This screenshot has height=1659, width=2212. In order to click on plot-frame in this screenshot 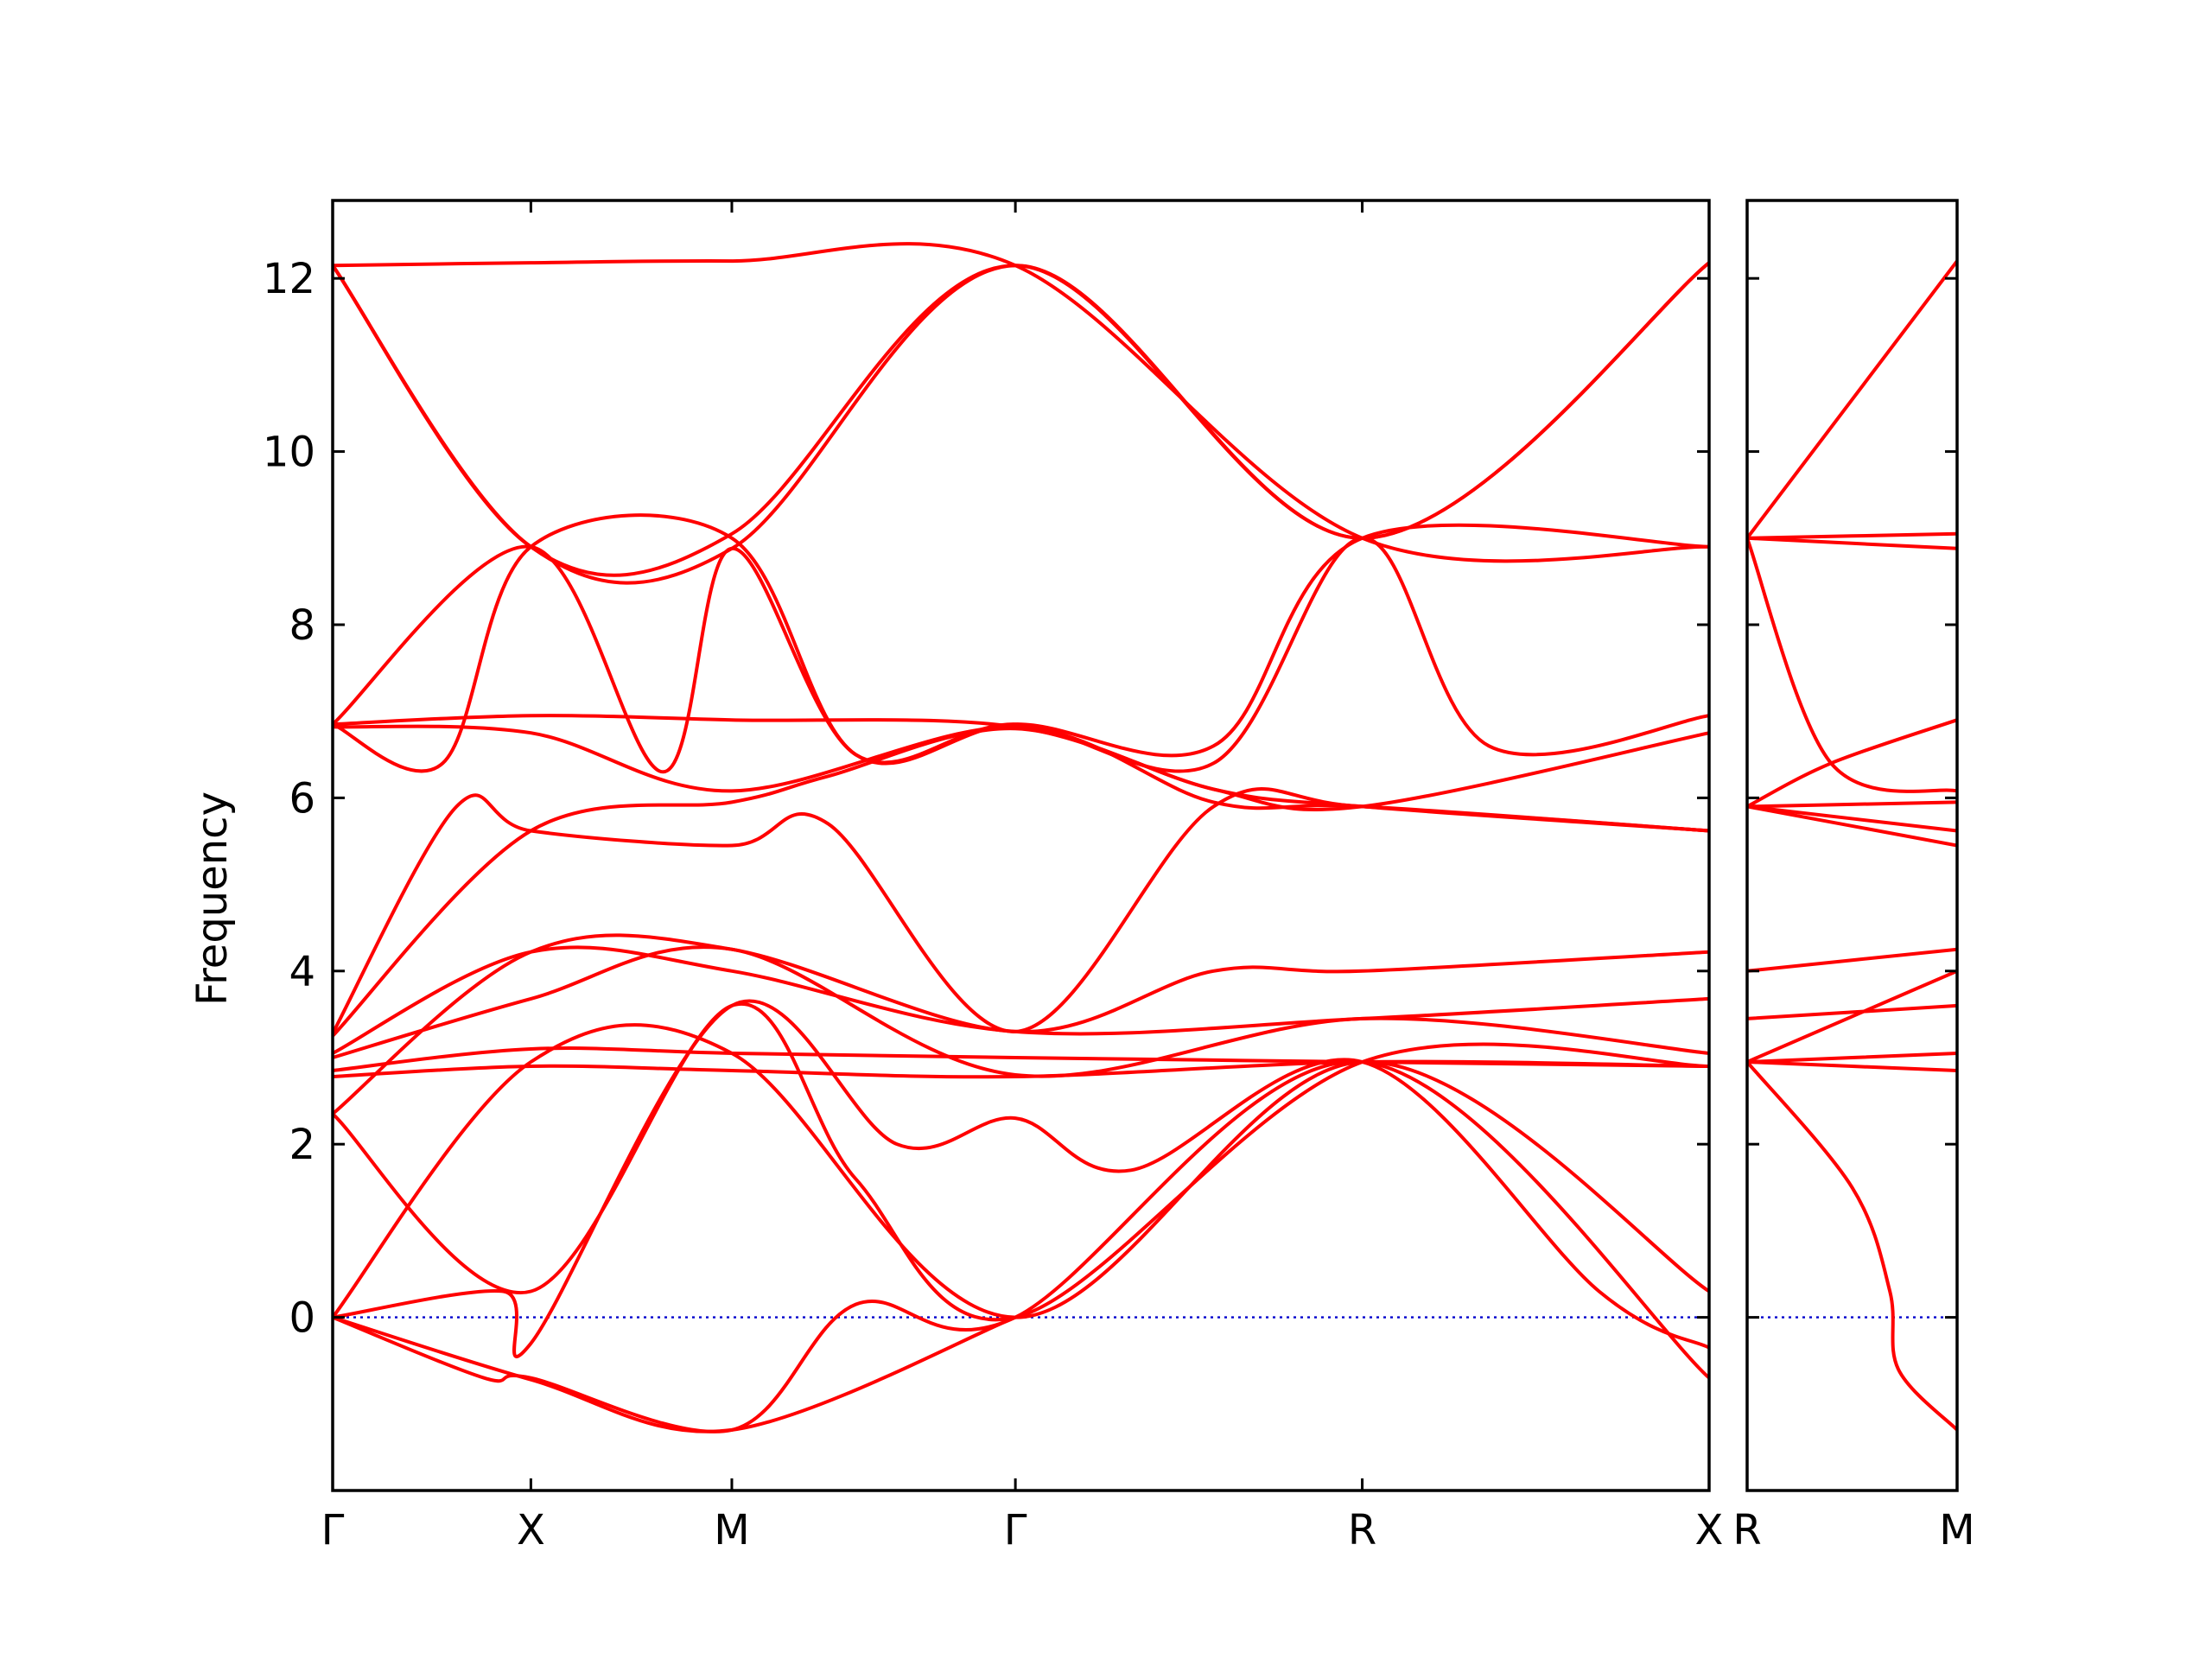, I will do `click(1852, 845)`.